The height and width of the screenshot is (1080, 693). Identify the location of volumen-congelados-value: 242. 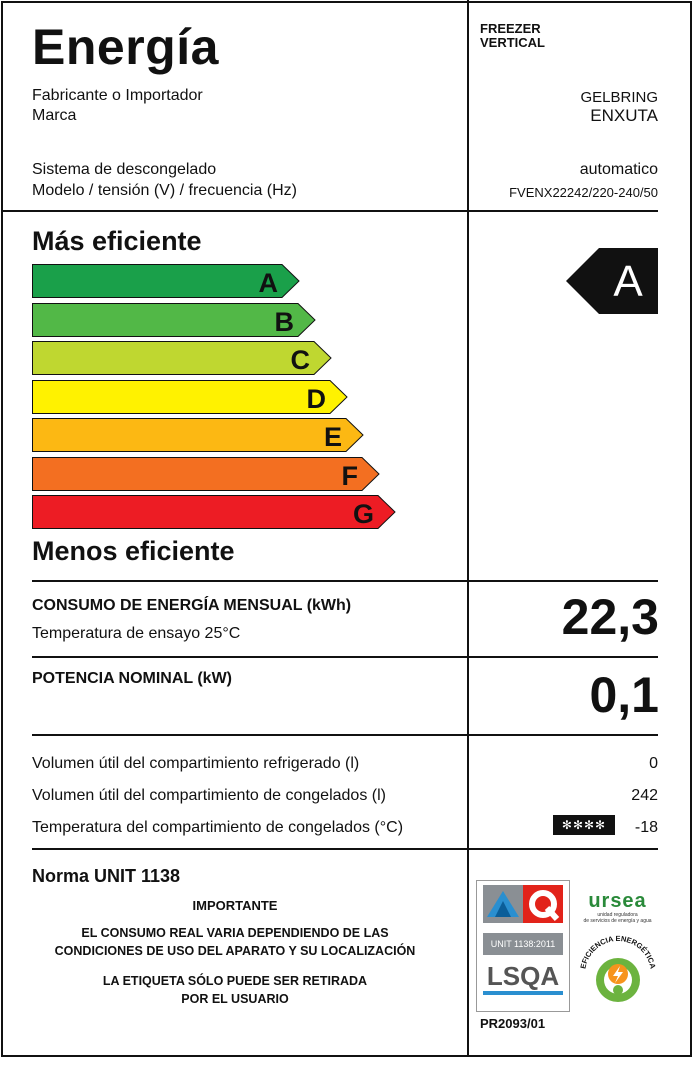
(644, 795).